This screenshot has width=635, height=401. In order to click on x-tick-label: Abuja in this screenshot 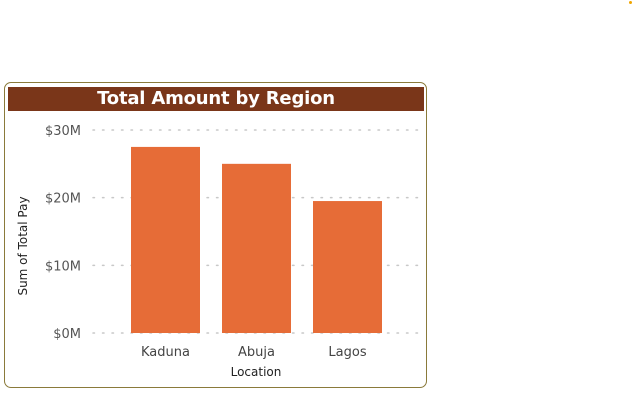, I will do `click(256, 352)`.